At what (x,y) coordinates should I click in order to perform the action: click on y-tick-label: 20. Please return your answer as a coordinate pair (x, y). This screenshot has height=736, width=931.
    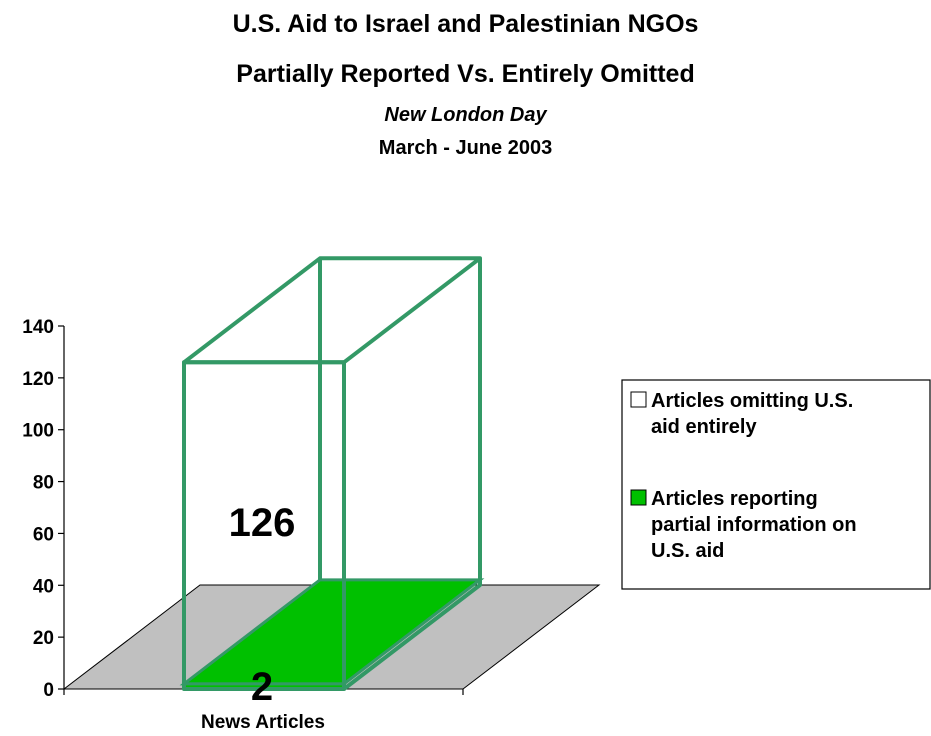
    Looking at the image, I should click on (43, 638).